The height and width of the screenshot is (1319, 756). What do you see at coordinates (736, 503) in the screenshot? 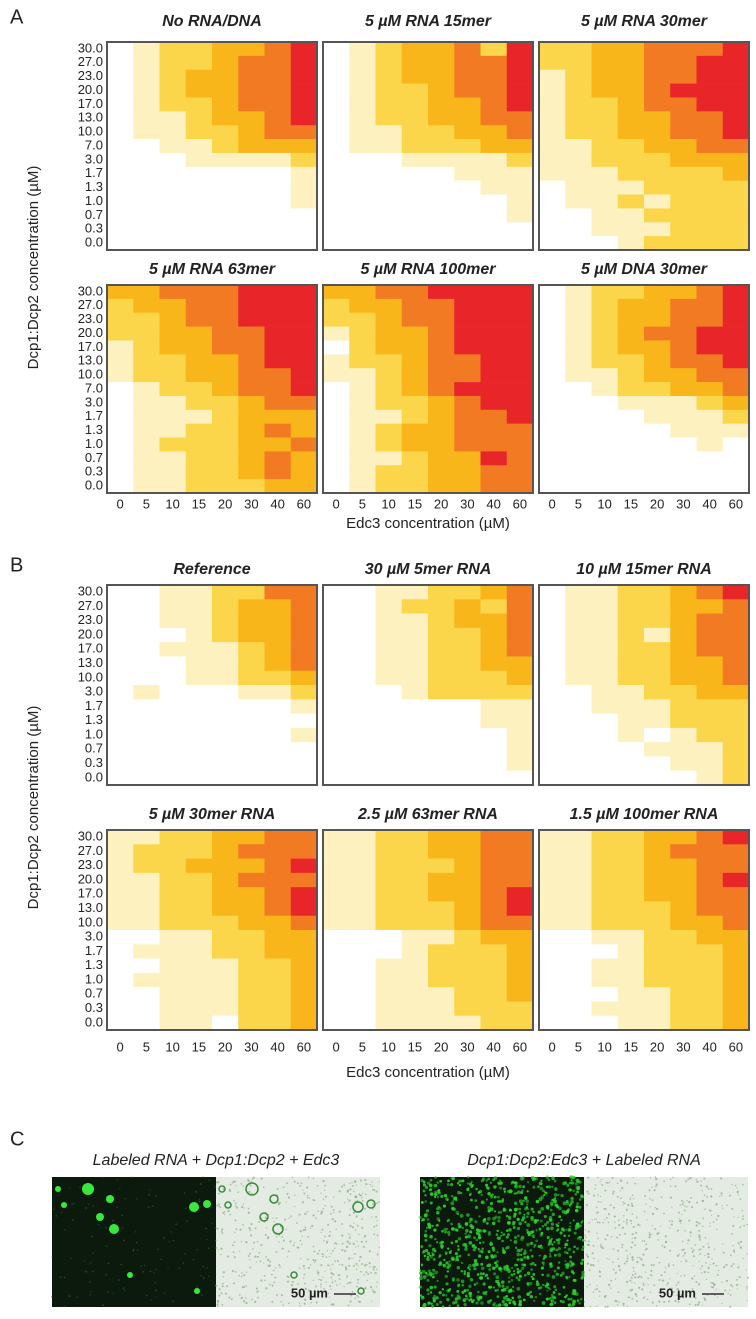
I see `x-tick-label: 60` at bounding box center [736, 503].